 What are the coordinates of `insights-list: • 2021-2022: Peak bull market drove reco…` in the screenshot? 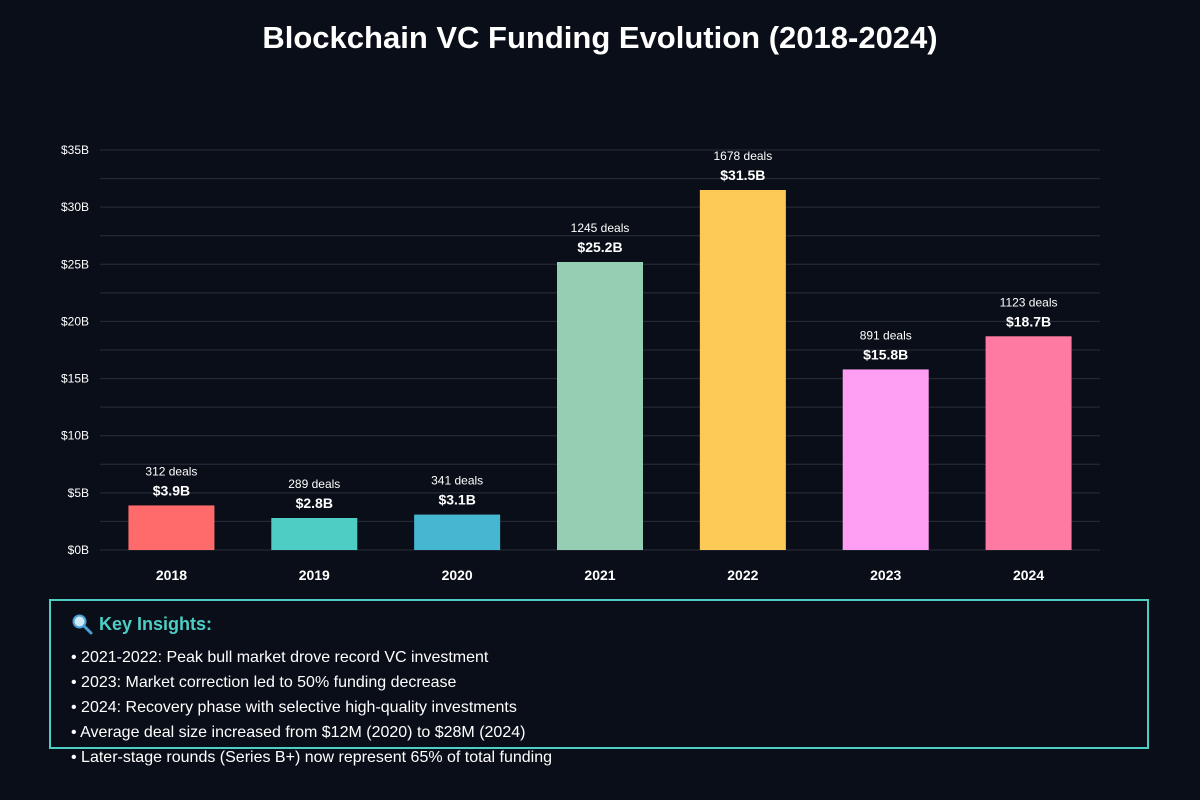 It's located at (311, 707).